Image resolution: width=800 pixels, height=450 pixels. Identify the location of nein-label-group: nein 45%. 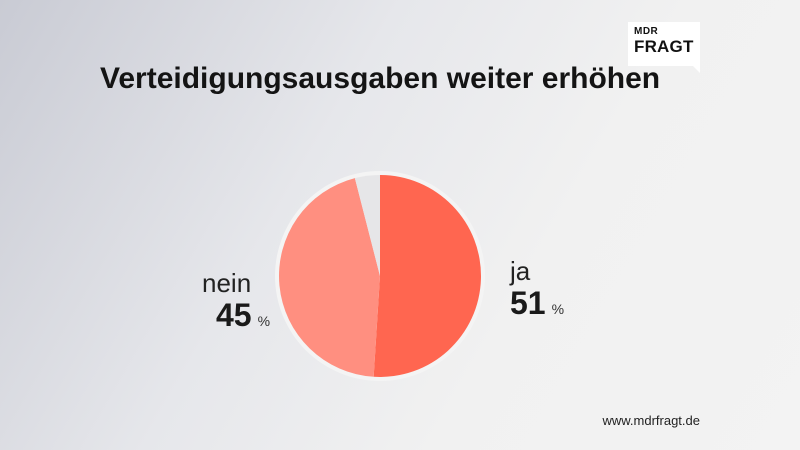
(236, 301).